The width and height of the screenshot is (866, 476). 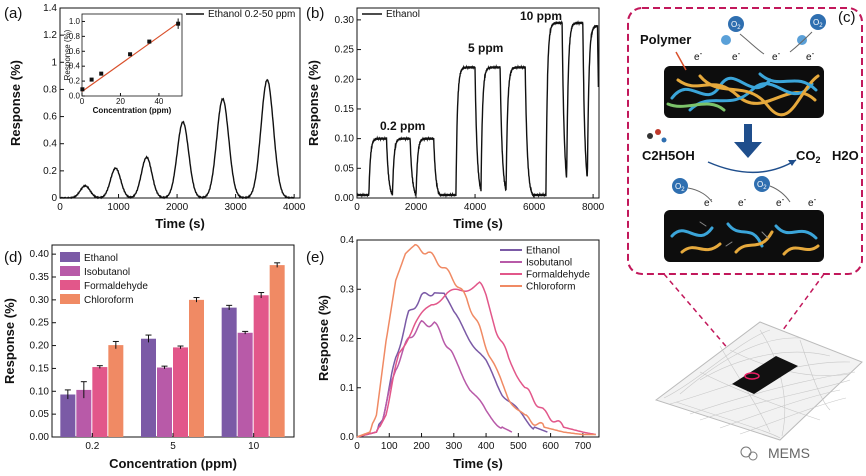 I want to click on a-xtick-label-4: 4000, so click(x=294, y=207).